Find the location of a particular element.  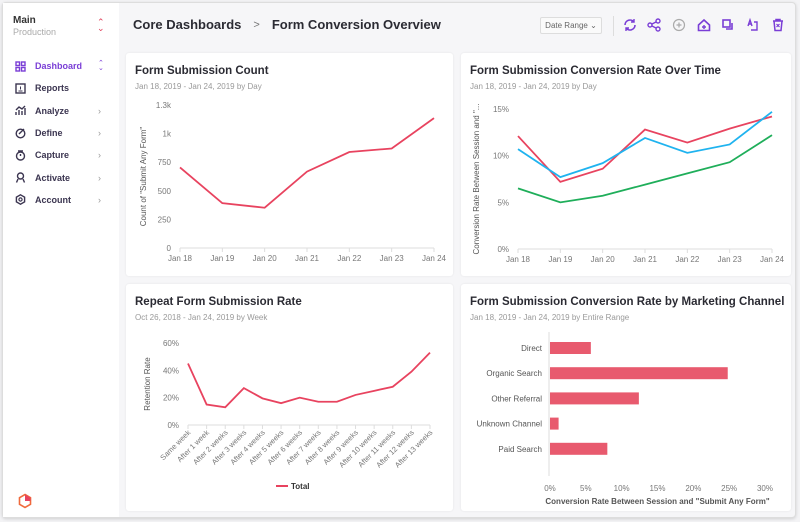

rename-icon is located at coordinates (752, 24).